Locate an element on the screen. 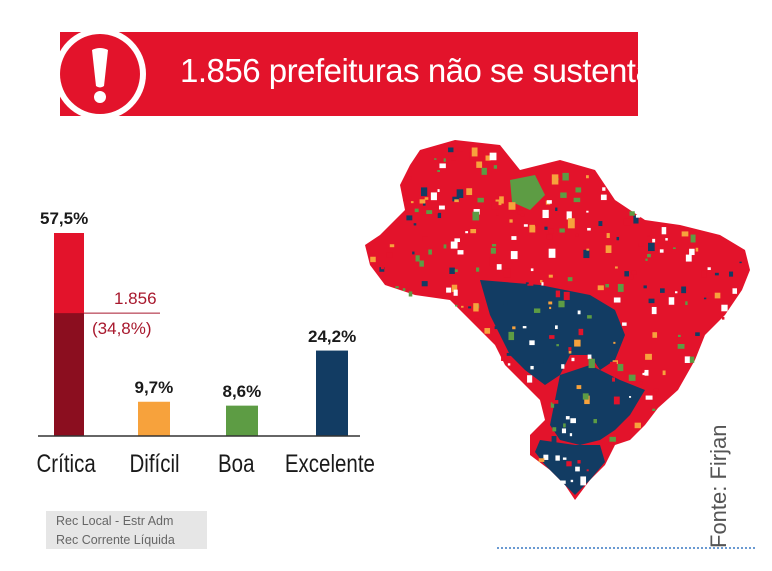 This screenshot has width=772, height=571. category-label: Excelente is located at coordinates (329, 464).